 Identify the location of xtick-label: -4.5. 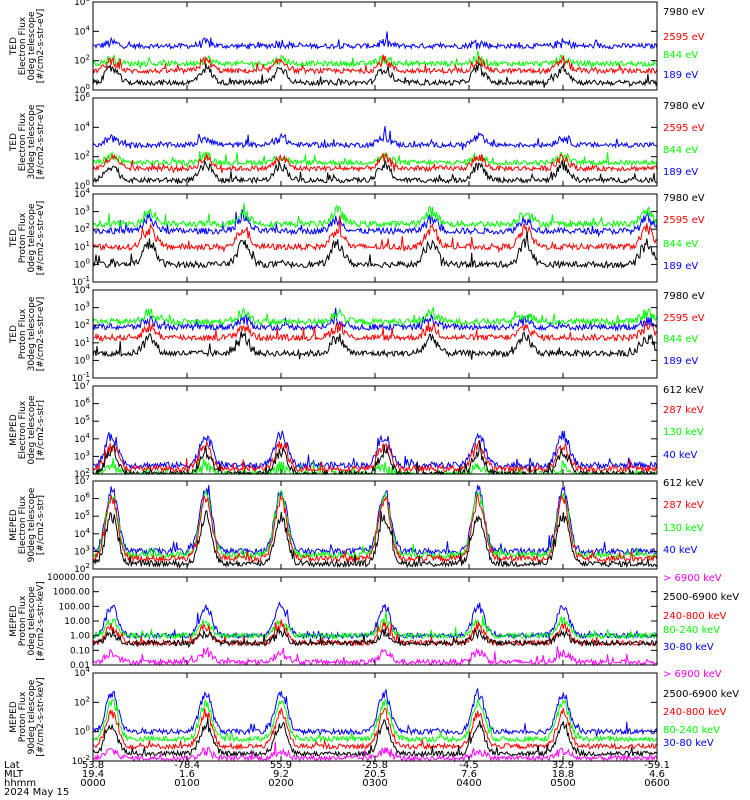
(469, 765).